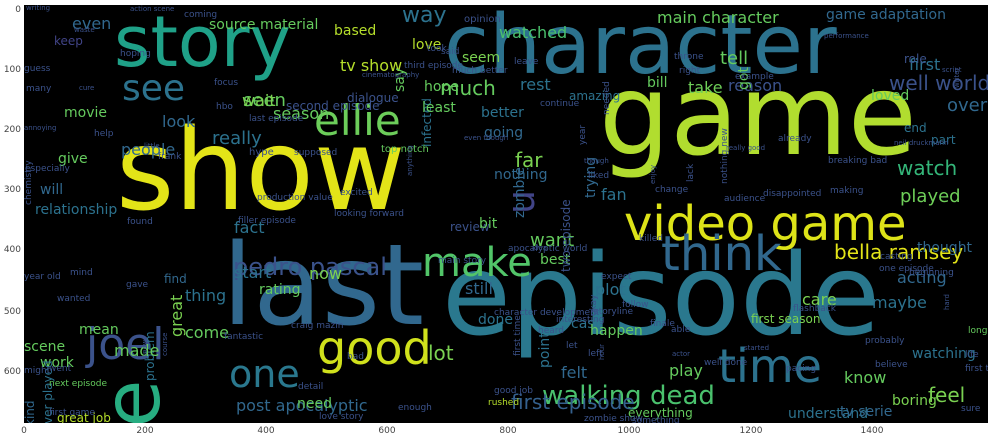 The width and height of the screenshot is (995, 437). What do you see at coordinates (24, 431) in the screenshot?
I see `x-tick-0: 0` at bounding box center [24, 431].